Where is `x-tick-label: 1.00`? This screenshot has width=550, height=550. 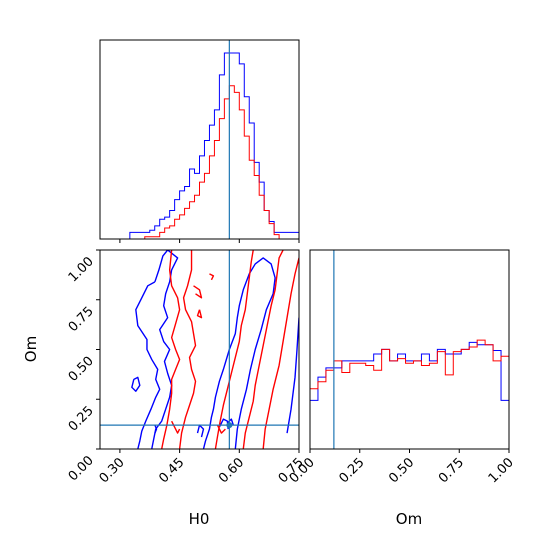 x-tick-label: 1.00 is located at coordinates (501, 470).